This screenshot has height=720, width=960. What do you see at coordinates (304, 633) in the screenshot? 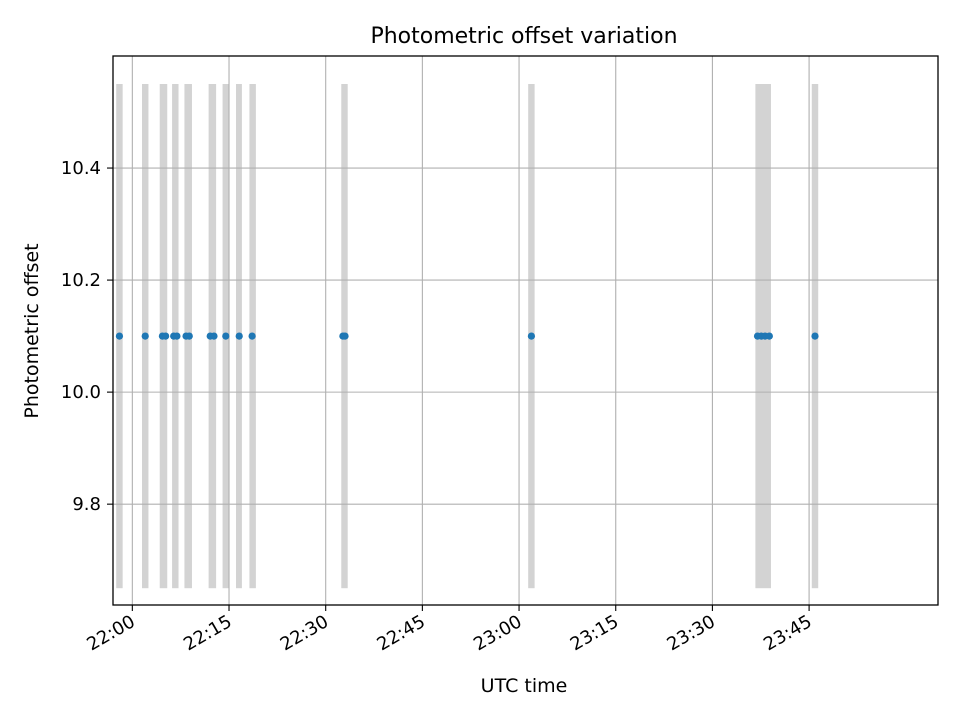
I see `x-tick-label-2: 22:30` at bounding box center [304, 633].